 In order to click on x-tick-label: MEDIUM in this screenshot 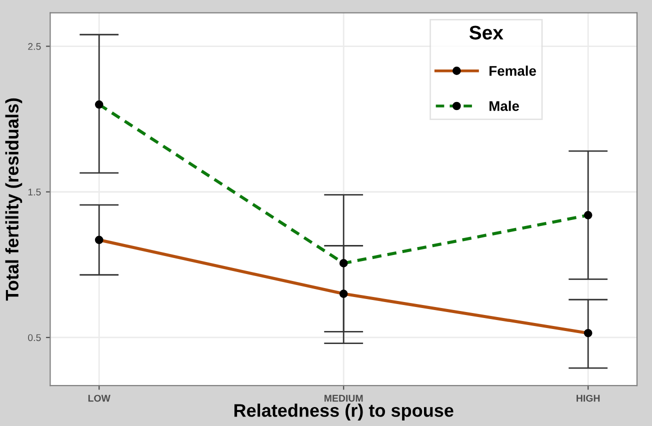, I will do `click(343, 398)`.